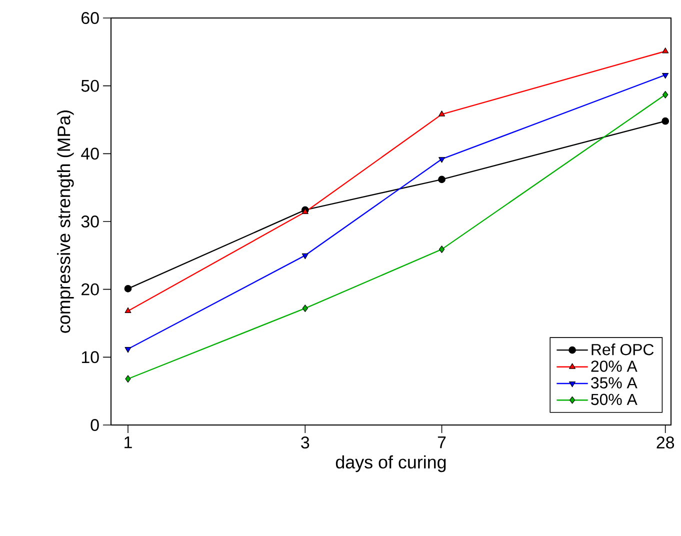  Describe the element at coordinates (90, 154) in the screenshot. I see `y-tick-label: 40` at that location.